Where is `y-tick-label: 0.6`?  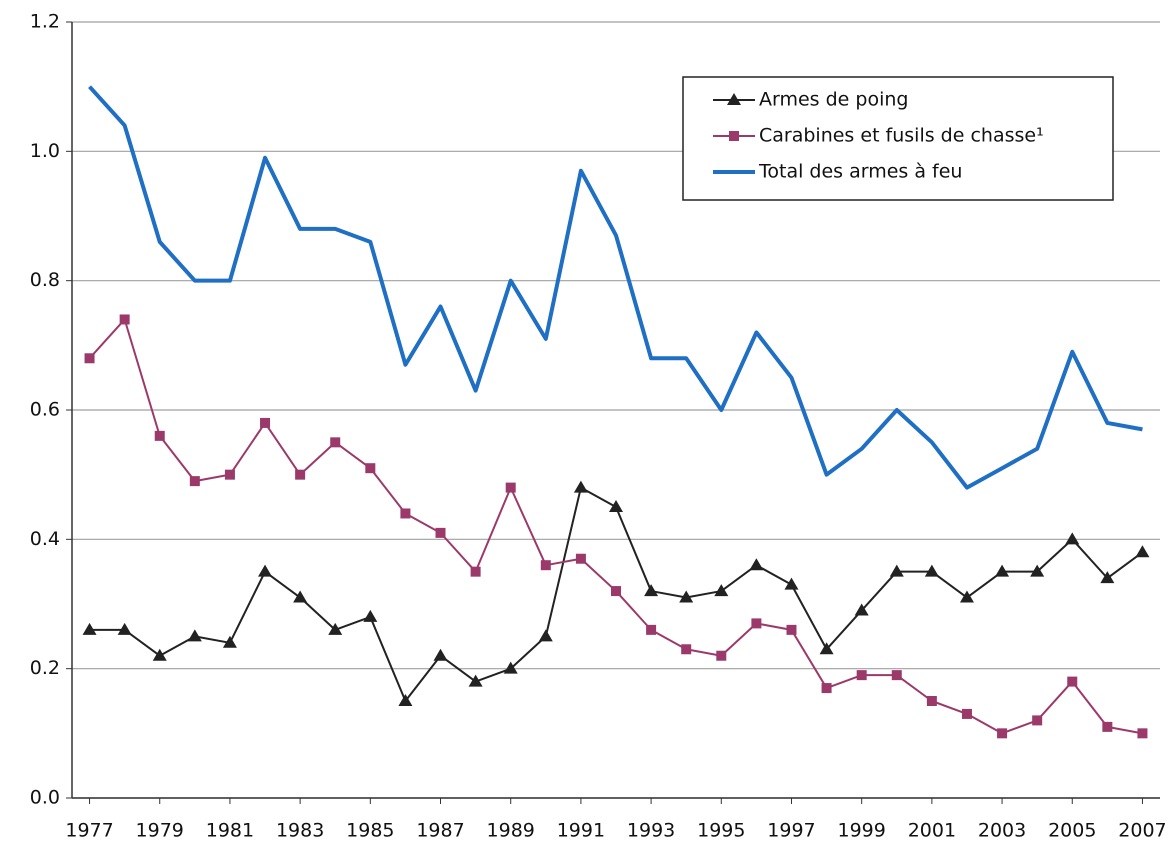 y-tick-label: 0.6 is located at coordinates (45, 410).